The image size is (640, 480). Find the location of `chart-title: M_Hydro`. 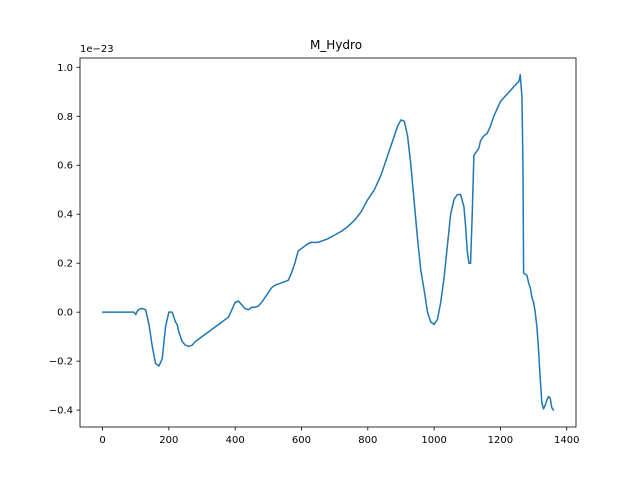

chart-title: M_Hydro is located at coordinates (336, 45).